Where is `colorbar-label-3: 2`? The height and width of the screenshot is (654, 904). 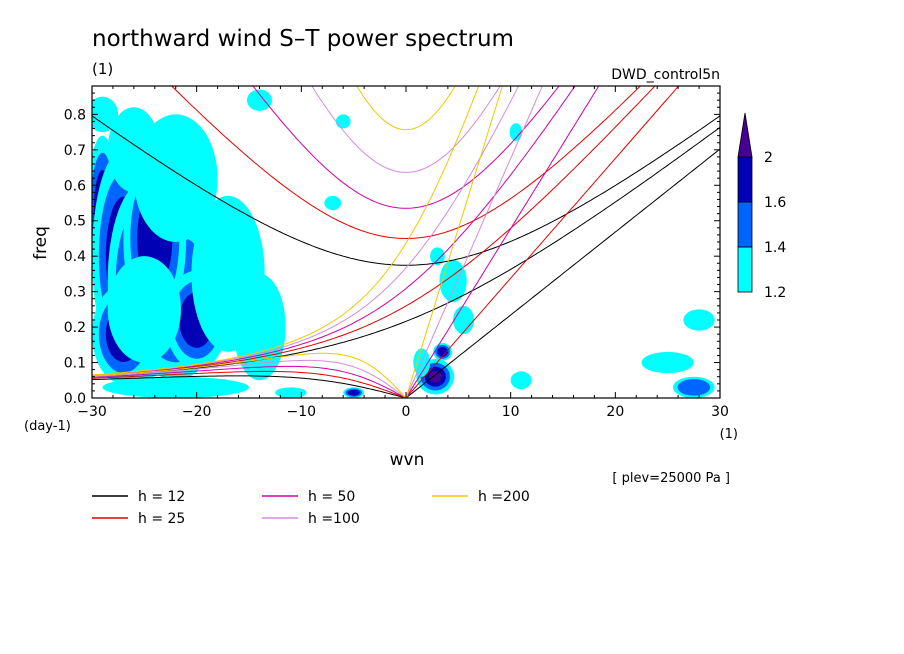 colorbar-label-3: 2 is located at coordinates (768, 158).